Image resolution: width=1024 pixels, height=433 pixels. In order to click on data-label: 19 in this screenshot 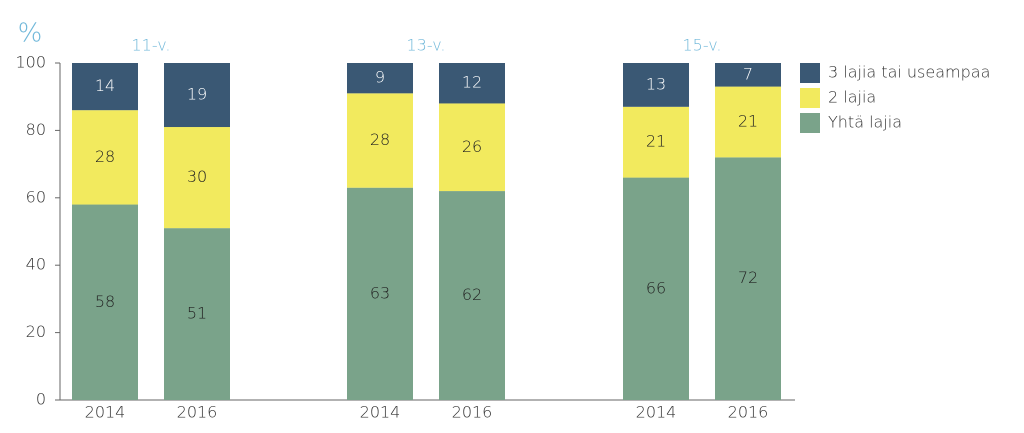, I will do `click(197, 94)`.